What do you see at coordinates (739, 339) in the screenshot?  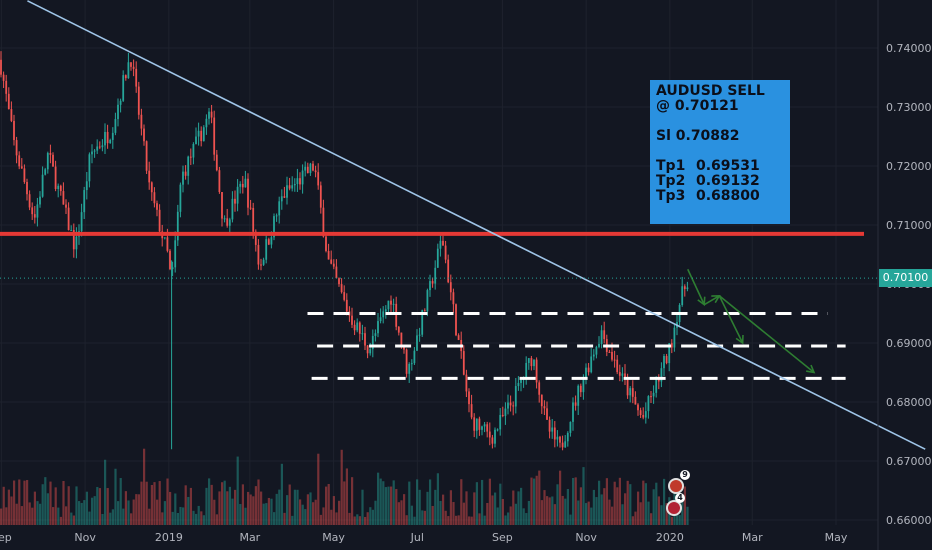 I see `projection-arrowhead` at bounding box center [739, 339].